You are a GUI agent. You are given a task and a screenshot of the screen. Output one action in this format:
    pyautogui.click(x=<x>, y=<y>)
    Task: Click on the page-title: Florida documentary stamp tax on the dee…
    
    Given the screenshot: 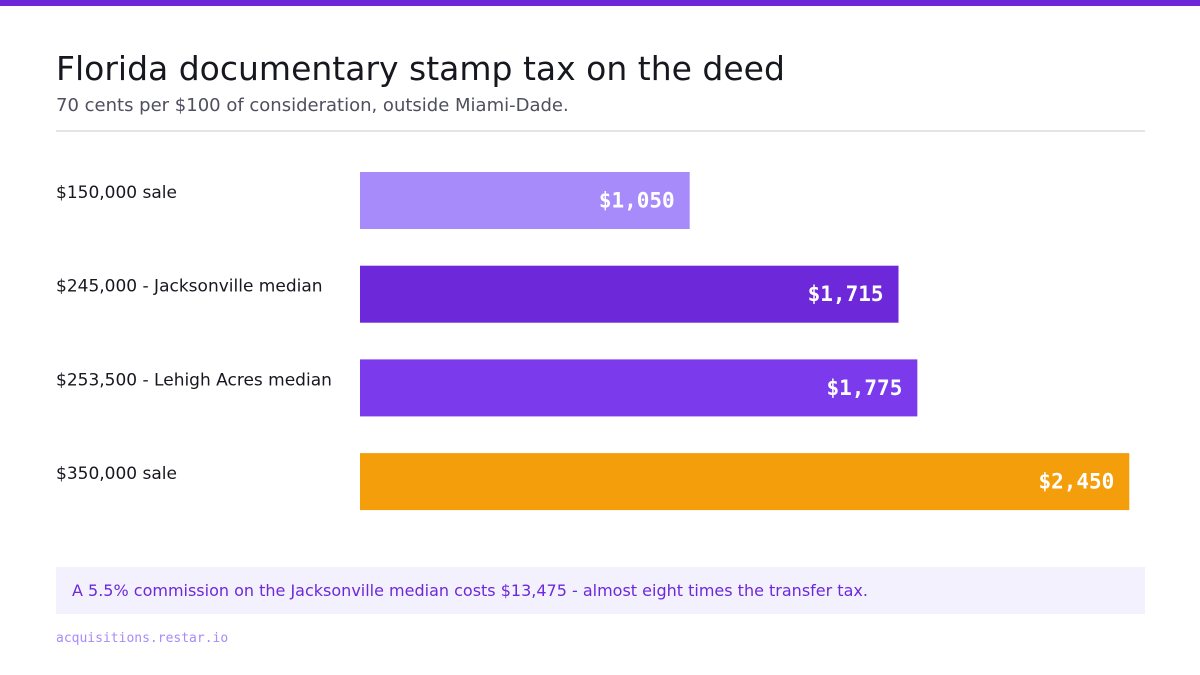 What is the action you would take?
    pyautogui.click(x=420, y=68)
    